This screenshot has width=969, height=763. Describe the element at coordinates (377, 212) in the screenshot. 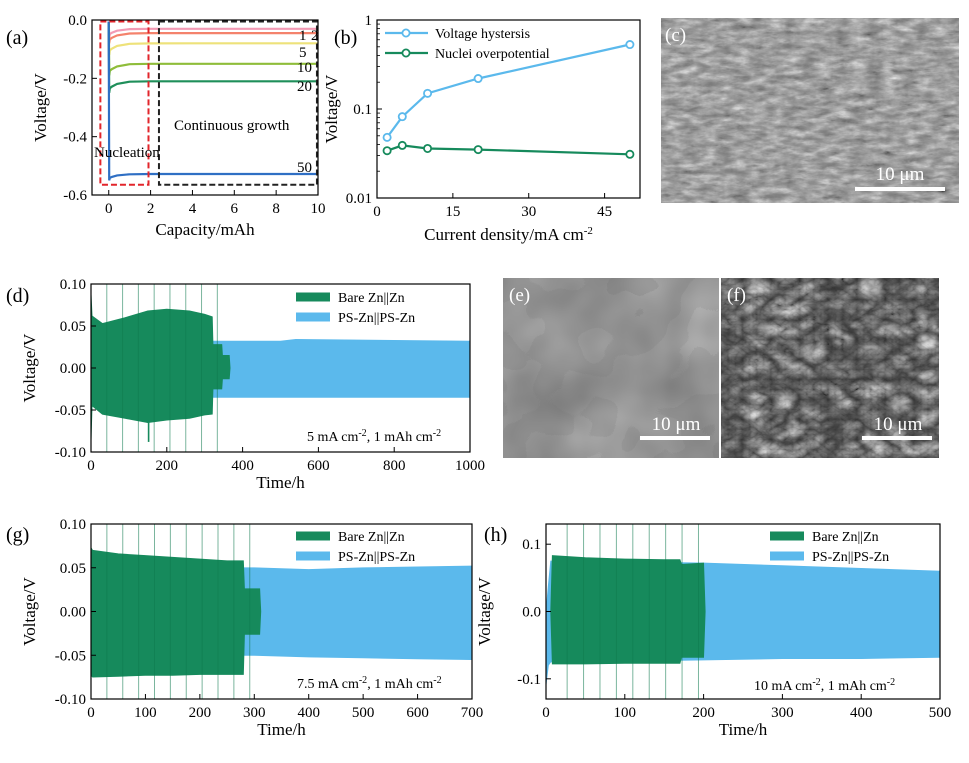

I see `x-tick-label: 0` at that location.